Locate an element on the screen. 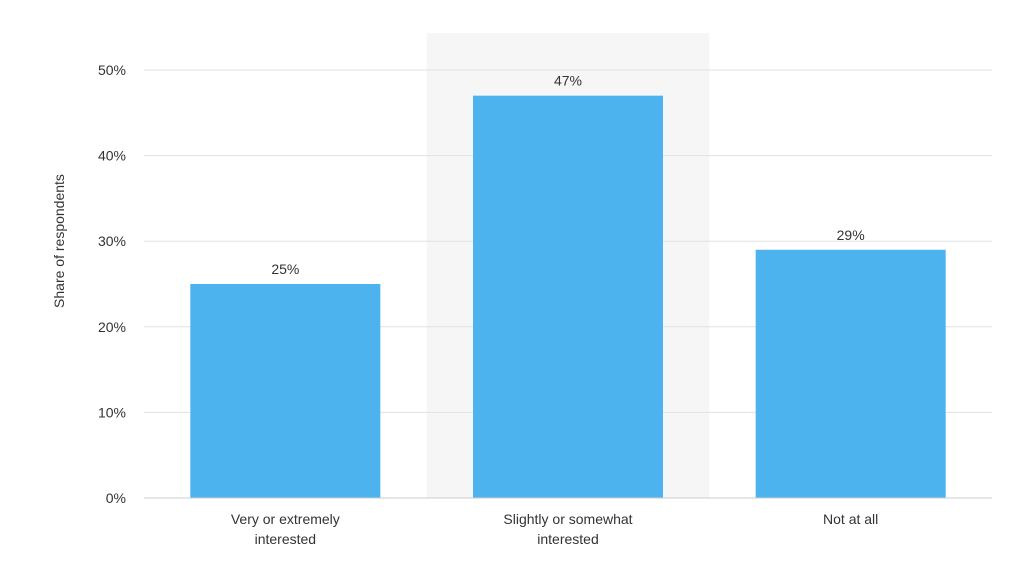 This screenshot has width=1025, height=577. data-label: 29% is located at coordinates (851, 235).